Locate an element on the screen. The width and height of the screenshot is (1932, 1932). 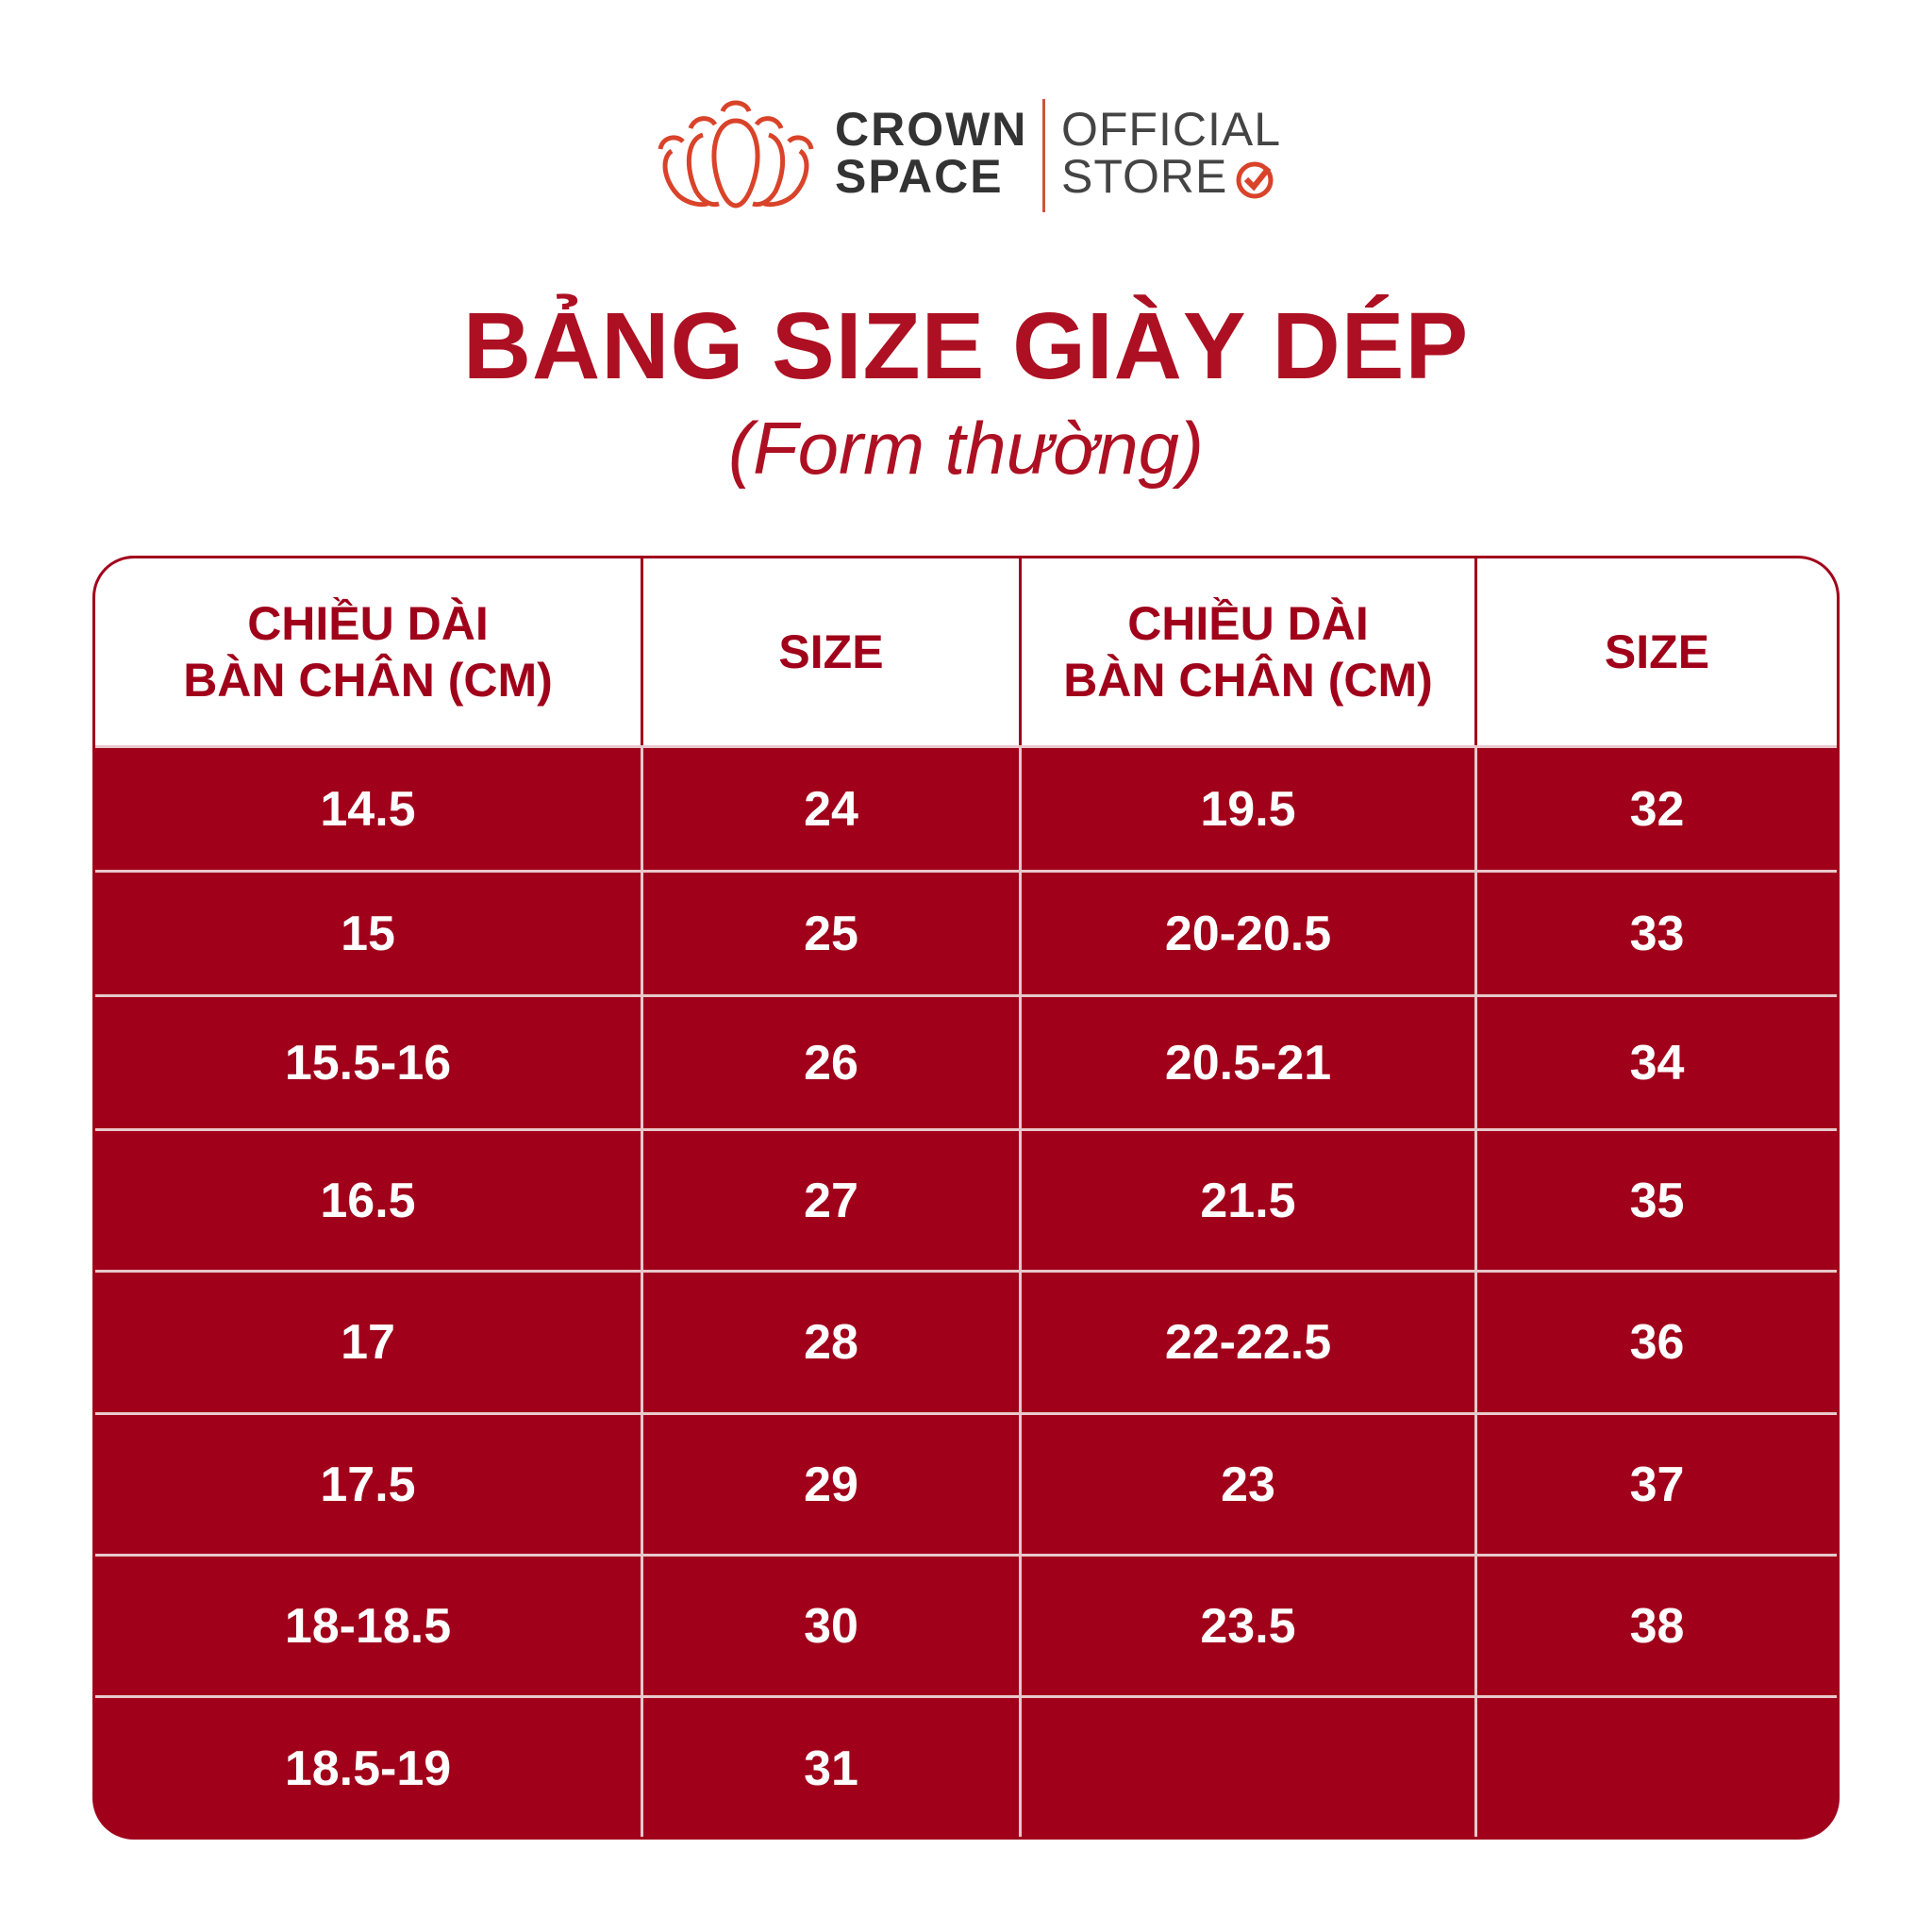
table-row: 17 28 22-22.5 36 is located at coordinates (966, 1341).